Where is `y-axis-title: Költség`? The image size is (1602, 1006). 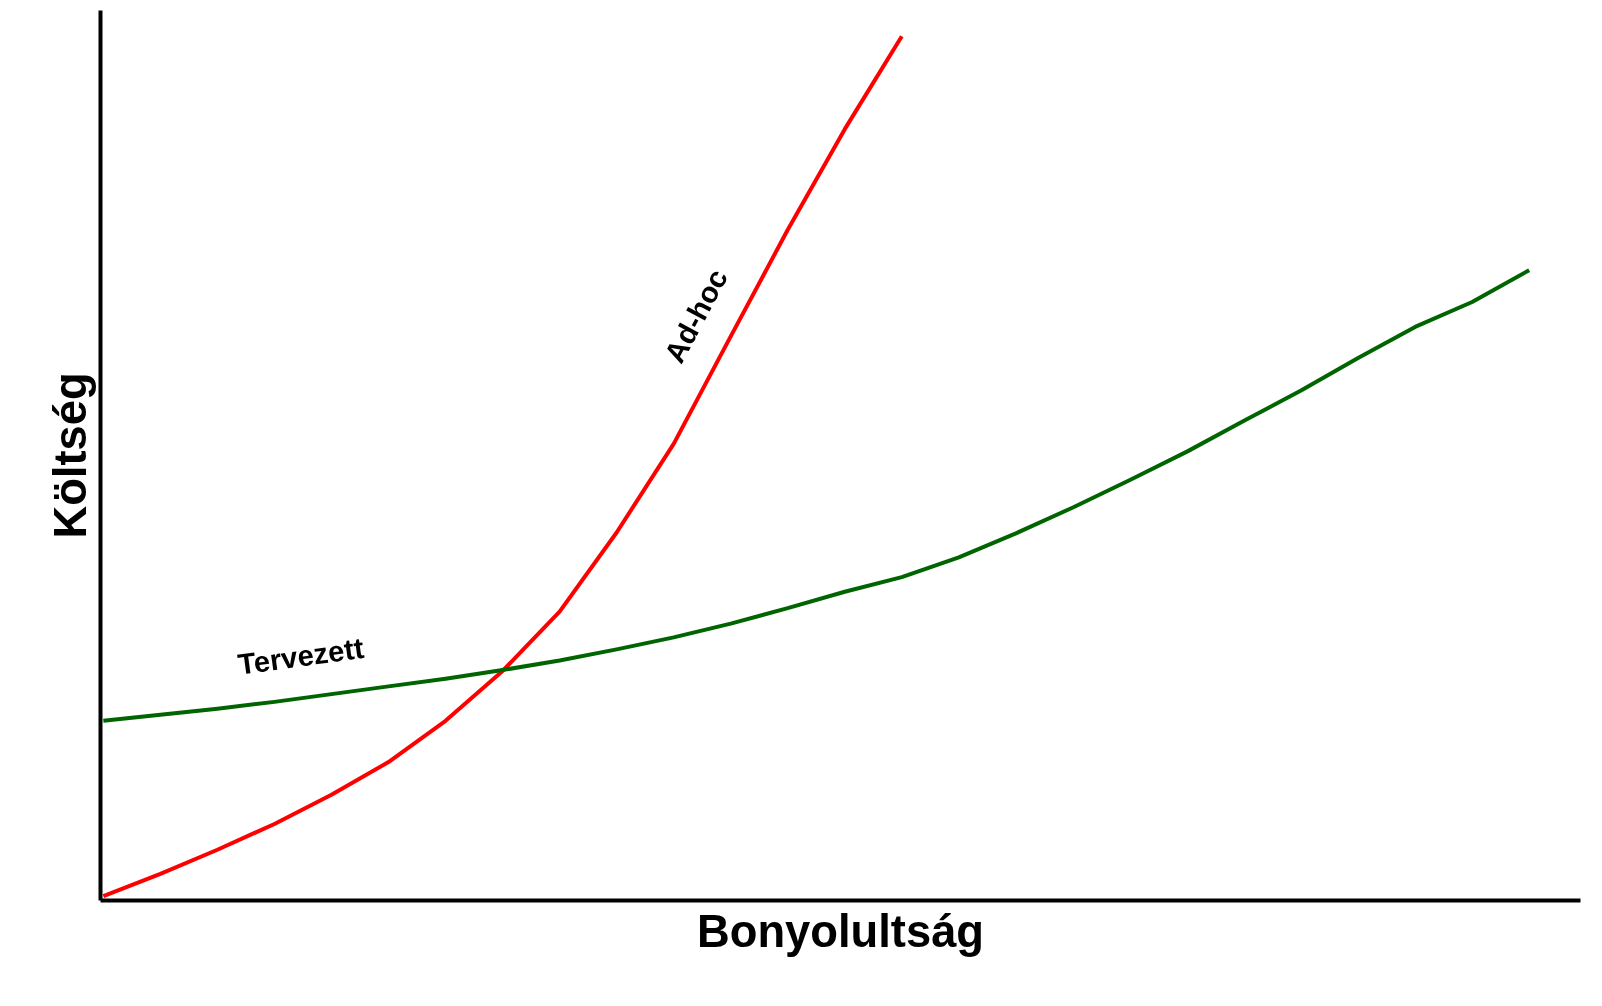 y-axis-title: Költség is located at coordinates (70, 455).